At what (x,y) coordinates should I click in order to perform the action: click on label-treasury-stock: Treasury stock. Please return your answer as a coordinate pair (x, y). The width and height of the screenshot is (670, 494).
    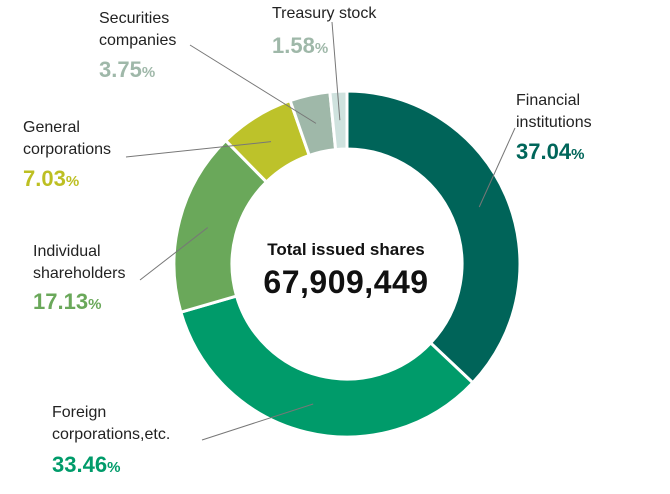
    Looking at the image, I should click on (324, 14).